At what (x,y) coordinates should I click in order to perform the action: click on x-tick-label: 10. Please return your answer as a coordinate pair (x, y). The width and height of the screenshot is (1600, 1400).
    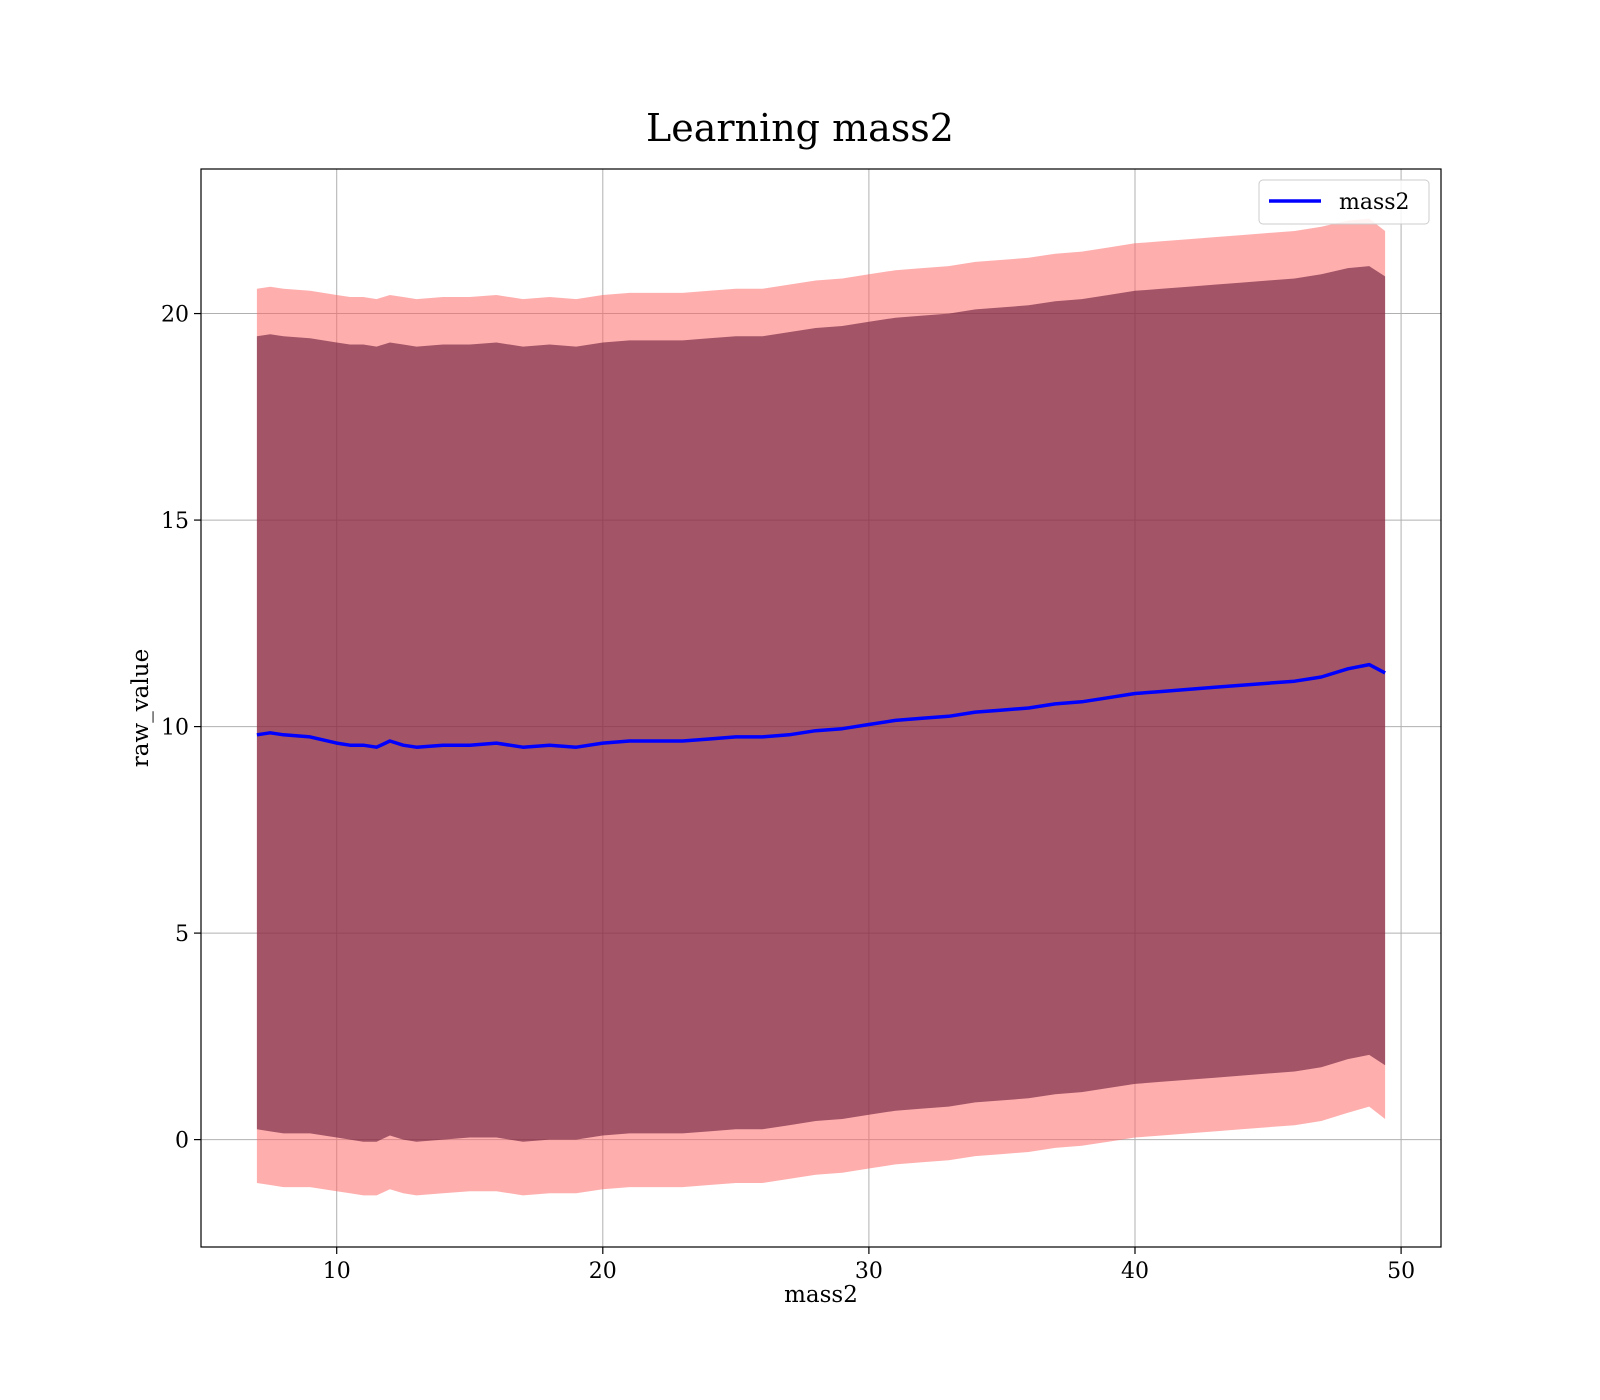
    Looking at the image, I should click on (337, 1271).